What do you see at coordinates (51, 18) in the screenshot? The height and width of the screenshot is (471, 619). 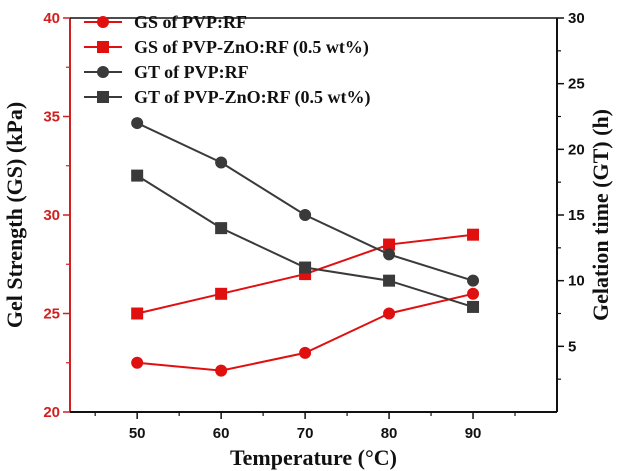 I see `y-left-tick-label: 40` at bounding box center [51, 18].